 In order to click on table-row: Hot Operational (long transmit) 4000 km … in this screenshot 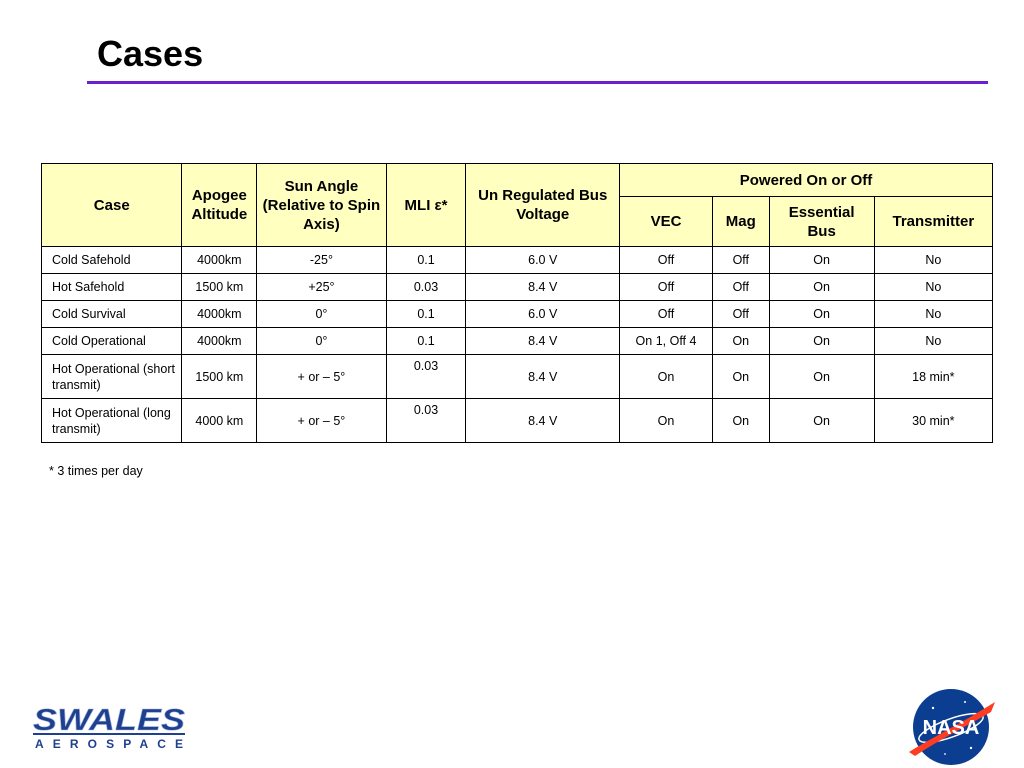, I will do `click(517, 420)`.